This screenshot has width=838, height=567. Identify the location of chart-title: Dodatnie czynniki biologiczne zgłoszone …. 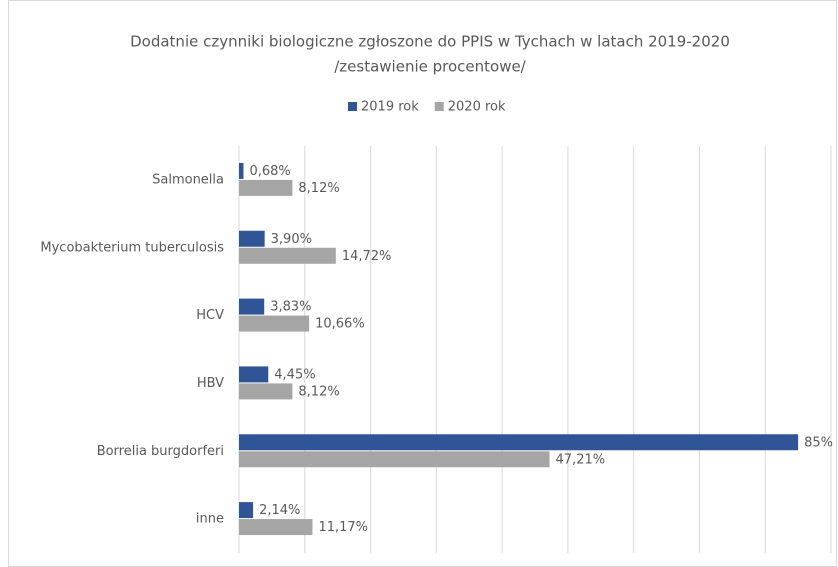
(430, 42).